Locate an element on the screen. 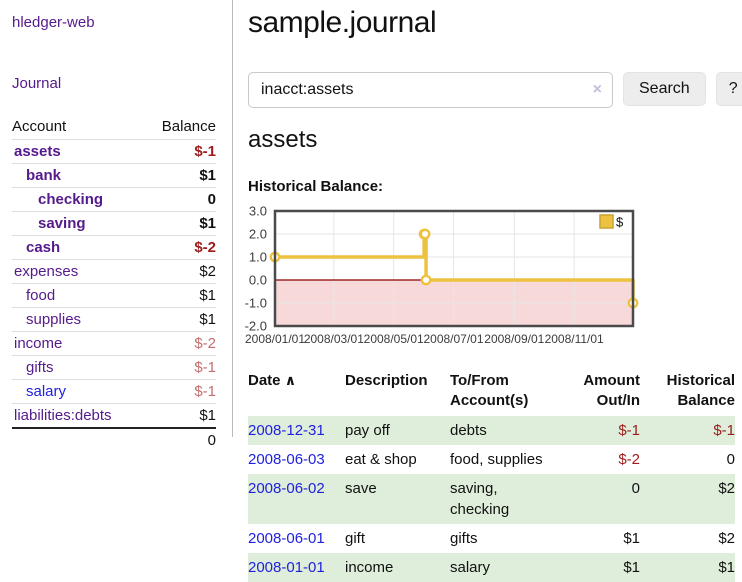 The image size is (742, 582). page-title: sample.journal is located at coordinates (342, 22).